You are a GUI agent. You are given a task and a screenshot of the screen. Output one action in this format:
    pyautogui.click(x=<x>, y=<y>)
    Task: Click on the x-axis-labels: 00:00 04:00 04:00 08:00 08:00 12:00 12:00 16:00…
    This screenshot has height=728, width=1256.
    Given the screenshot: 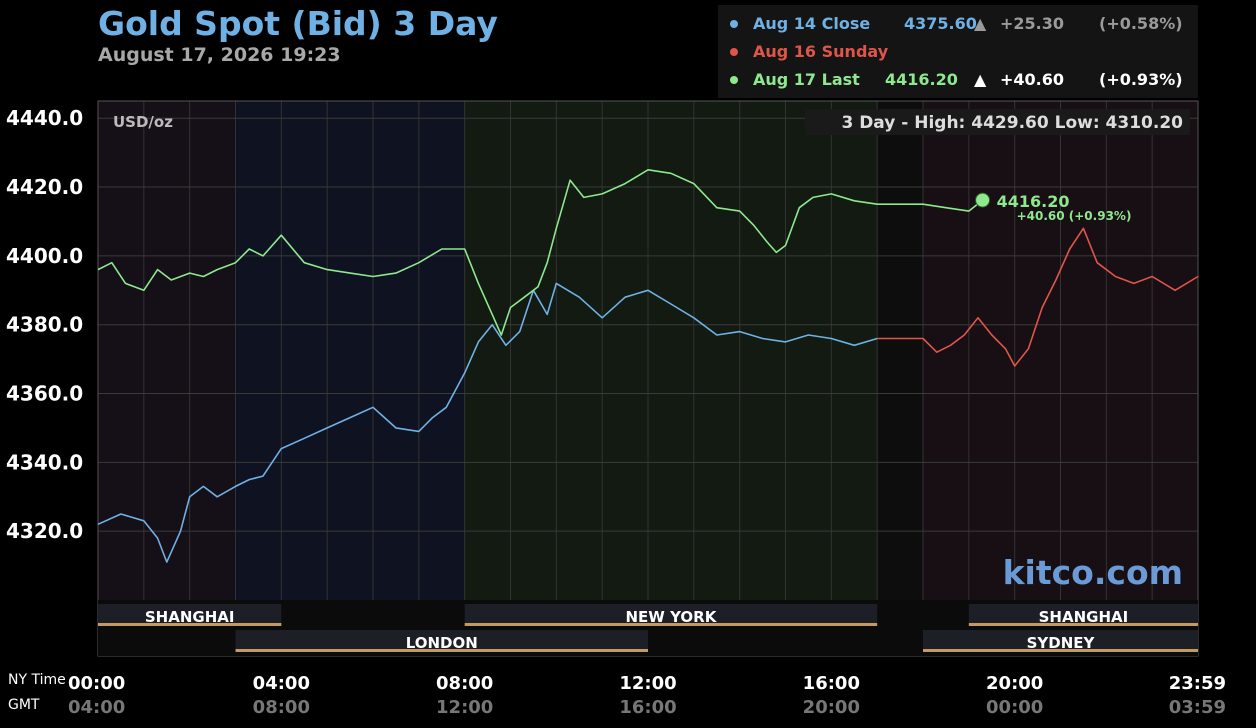 What is the action you would take?
    pyautogui.click(x=647, y=695)
    